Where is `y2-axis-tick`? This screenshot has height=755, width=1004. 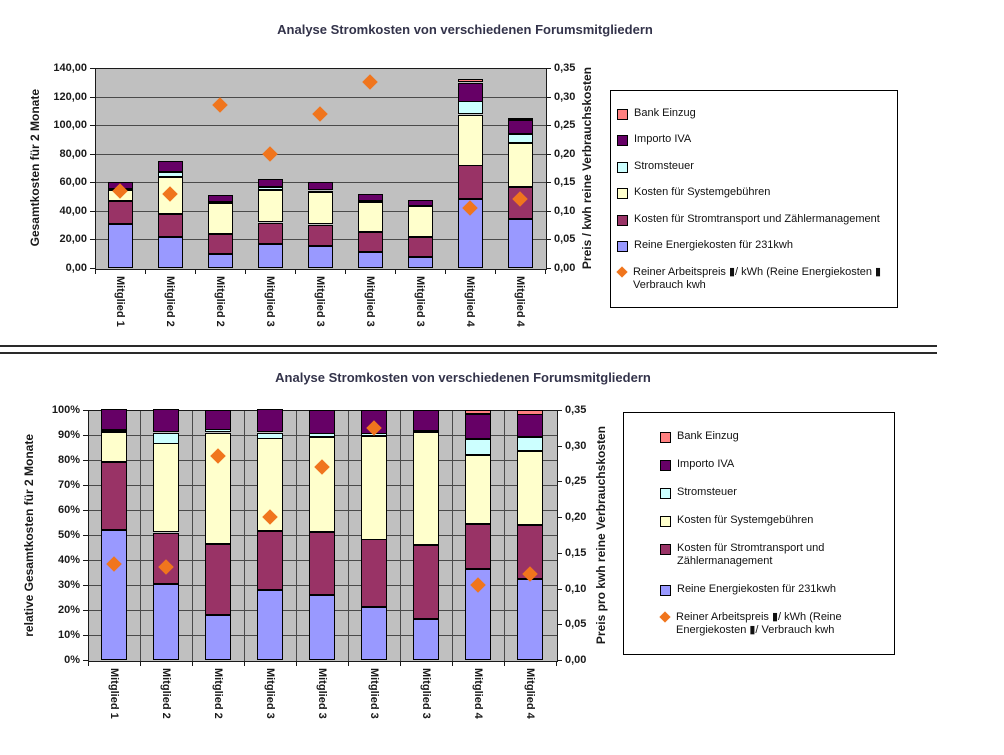
y2-axis-tick is located at coordinates (559, 553).